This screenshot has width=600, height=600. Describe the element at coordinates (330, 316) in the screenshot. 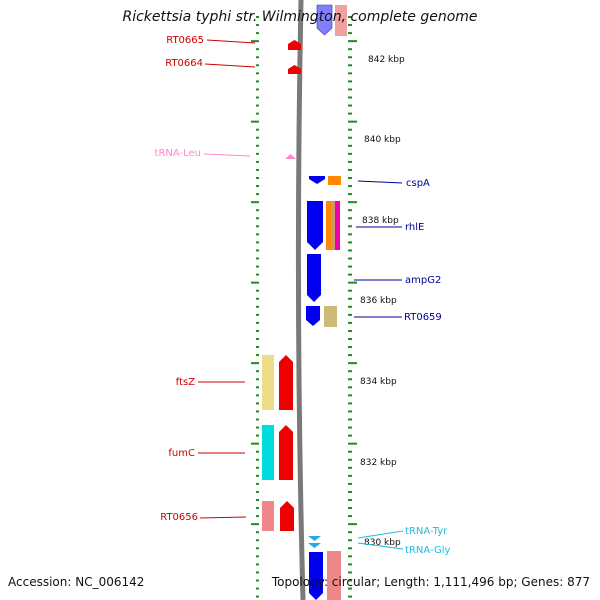

I see `feature-RT0659-cog` at that location.